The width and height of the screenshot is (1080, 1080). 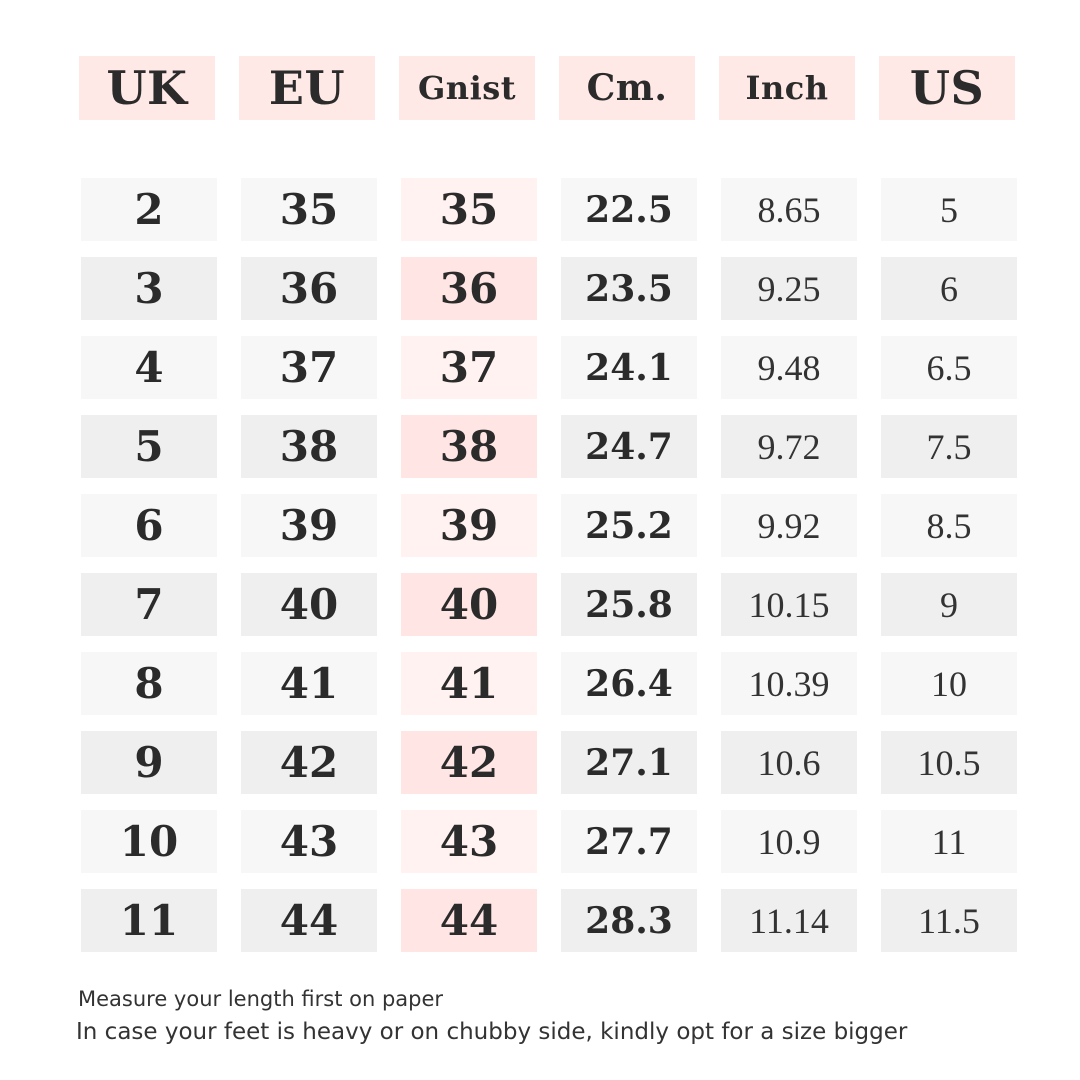 I want to click on cell-eu: 44, so click(x=309, y=920).